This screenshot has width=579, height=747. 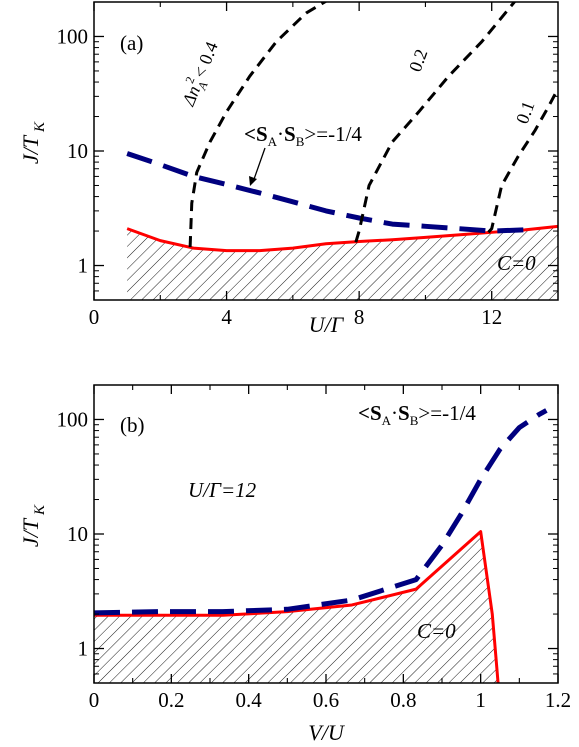 I want to click on label-contour-02: 0.2, so click(x=418, y=60).